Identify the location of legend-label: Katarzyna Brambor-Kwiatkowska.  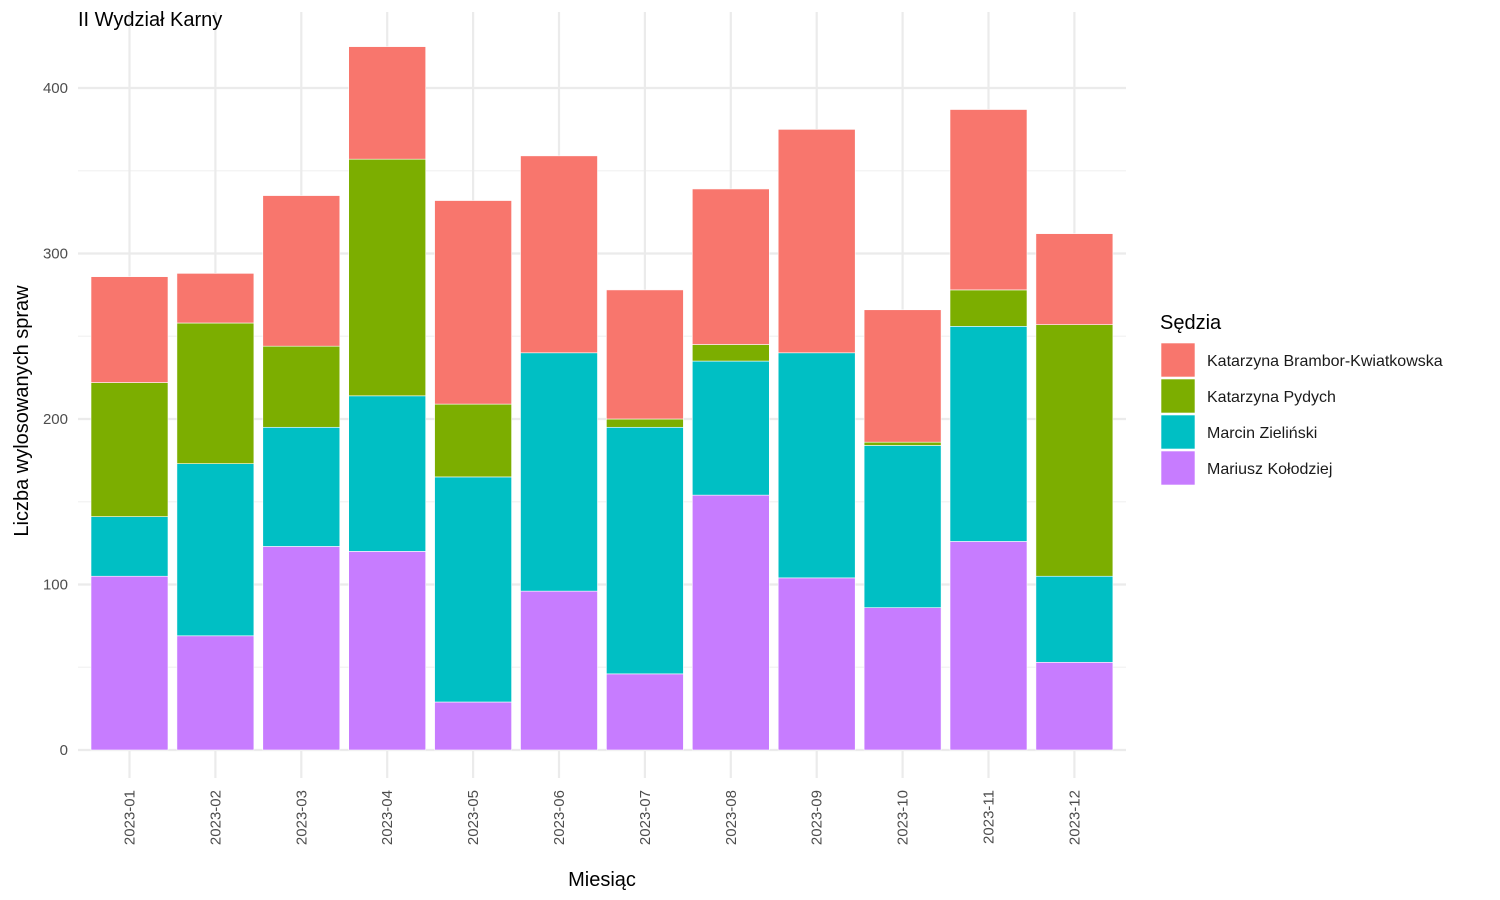
(1325, 361).